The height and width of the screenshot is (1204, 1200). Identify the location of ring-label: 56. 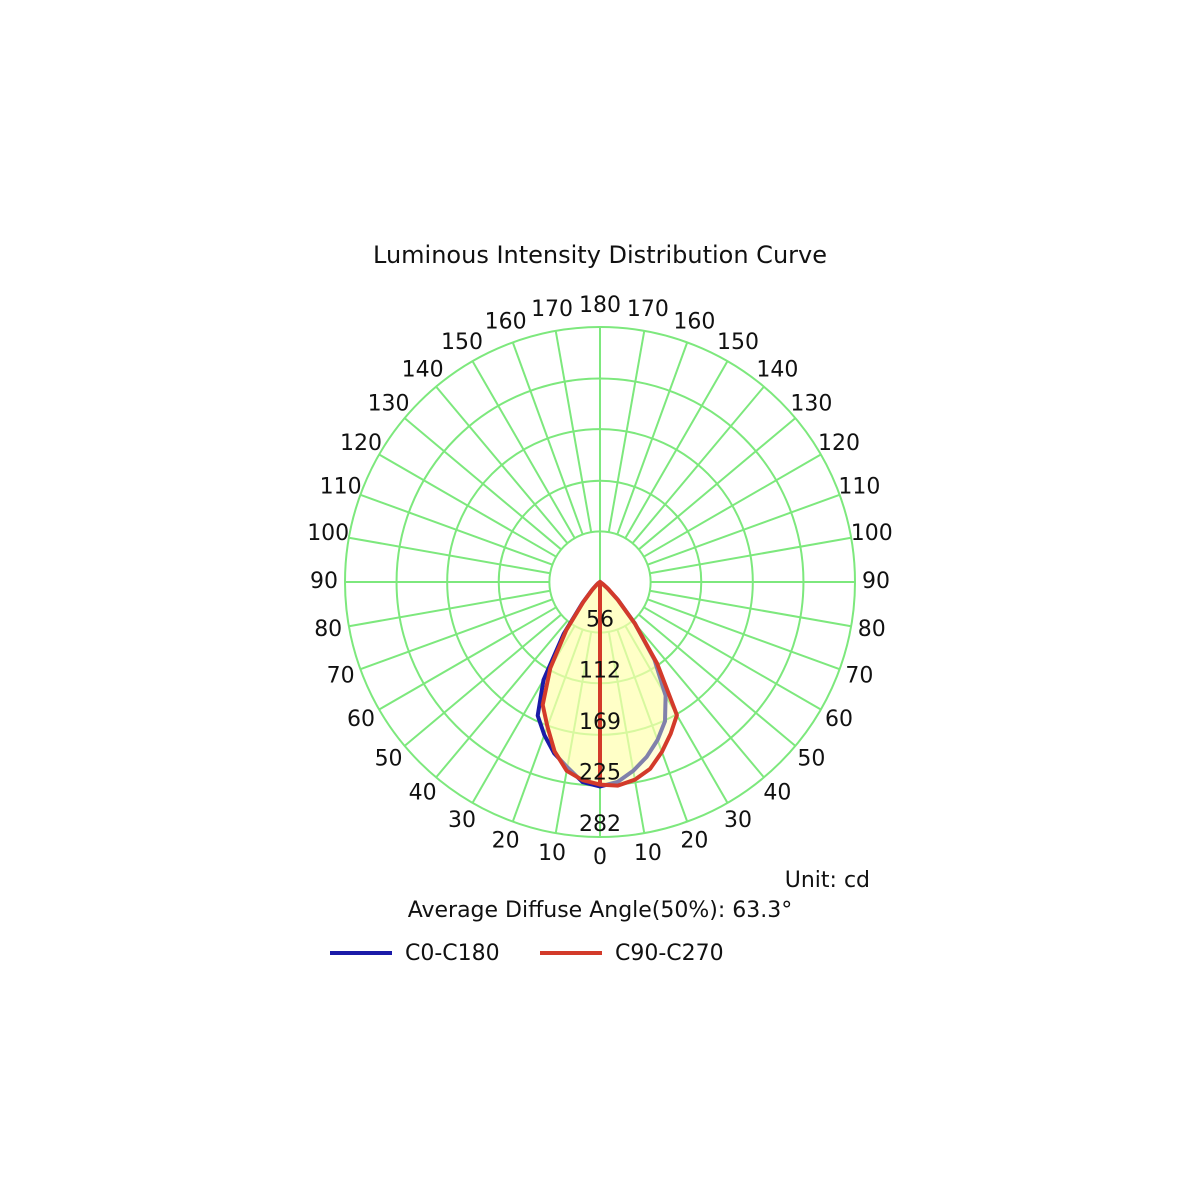
(600, 620).